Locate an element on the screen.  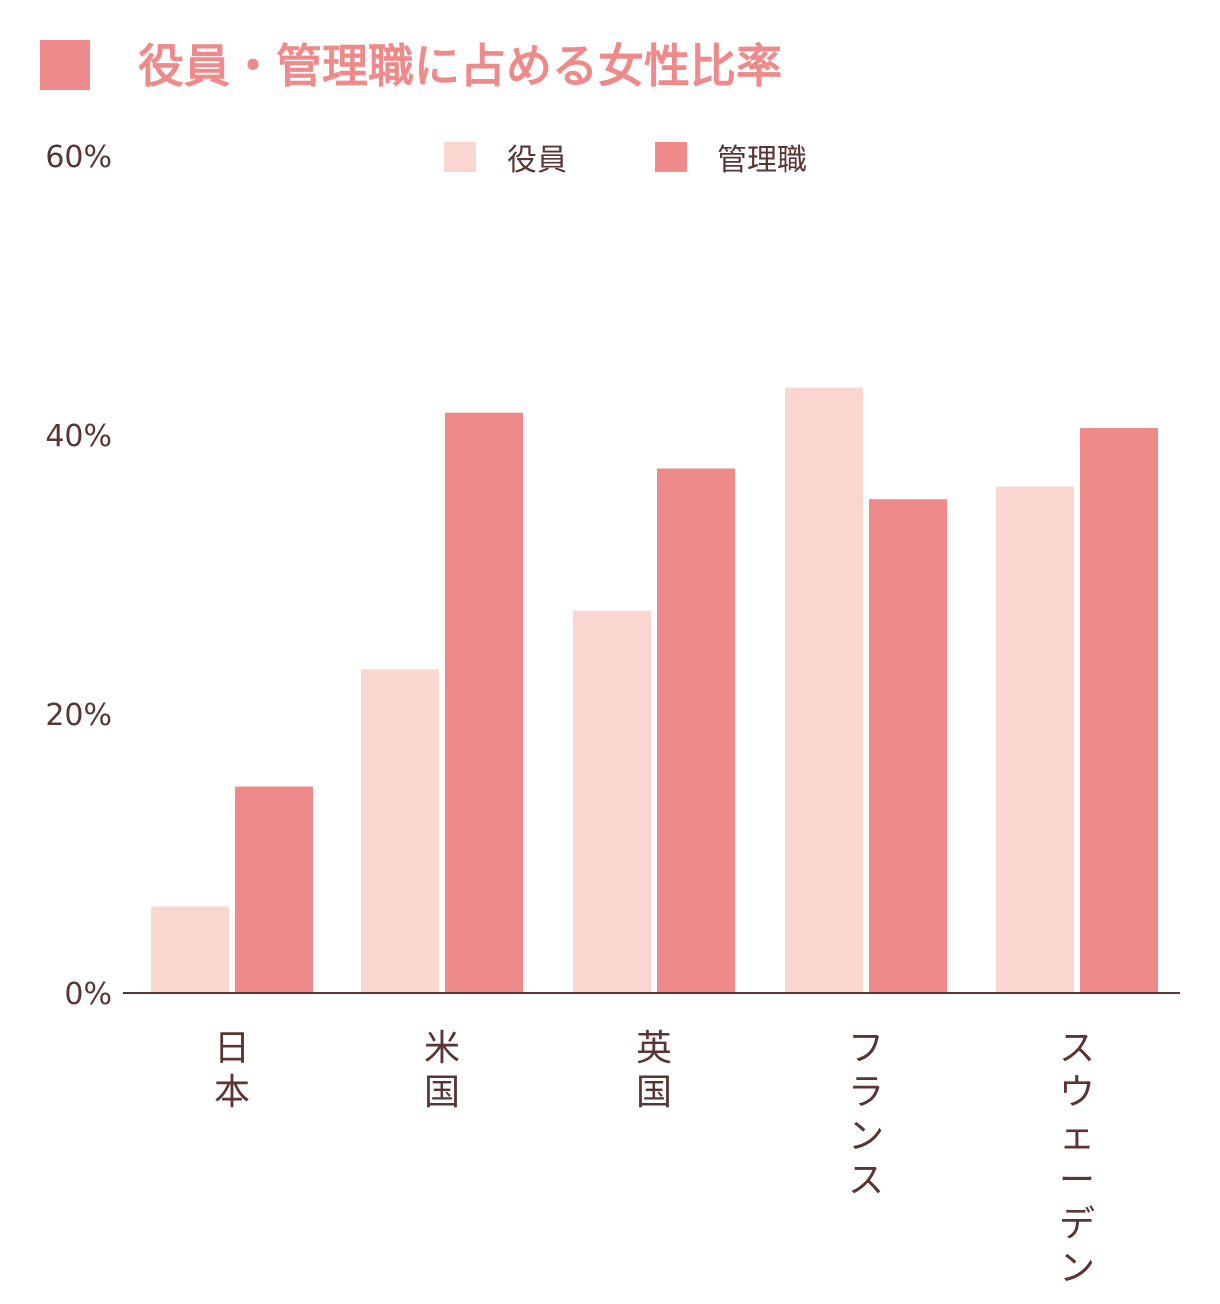
category-label: スウェーデン is located at coordinates (1077, 1158).